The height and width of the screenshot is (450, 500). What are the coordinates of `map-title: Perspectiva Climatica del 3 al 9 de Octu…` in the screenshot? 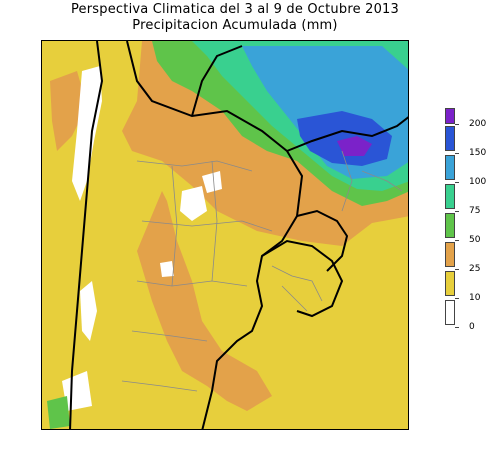 It's located at (234, 9).